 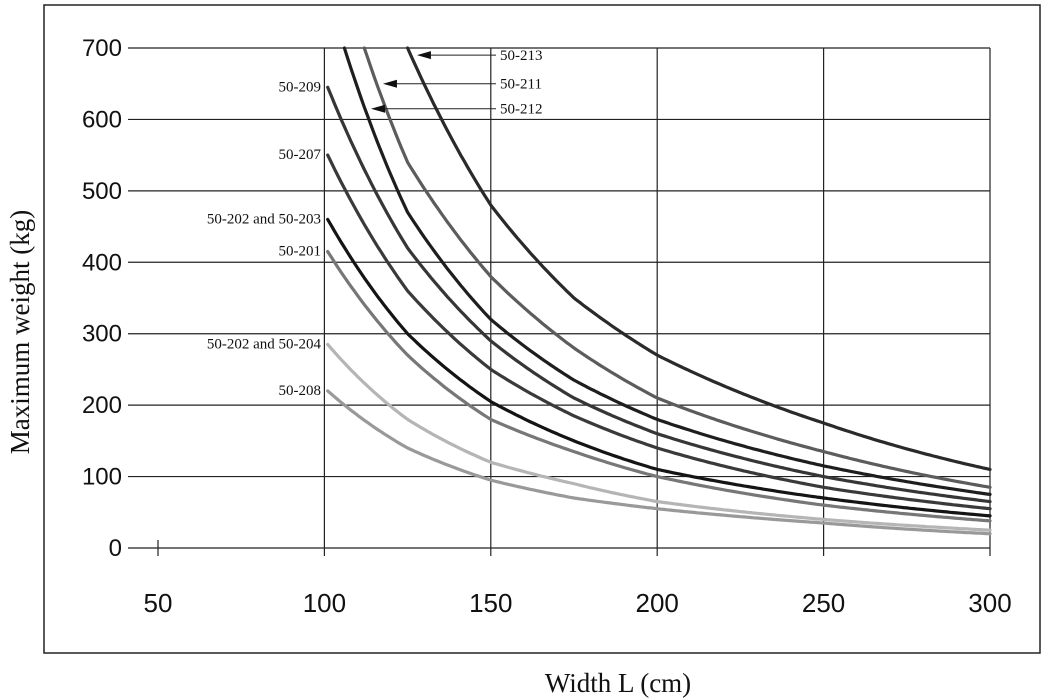 What do you see at coordinates (989, 603) in the screenshot?
I see `x-tick-label-300: 300` at bounding box center [989, 603].